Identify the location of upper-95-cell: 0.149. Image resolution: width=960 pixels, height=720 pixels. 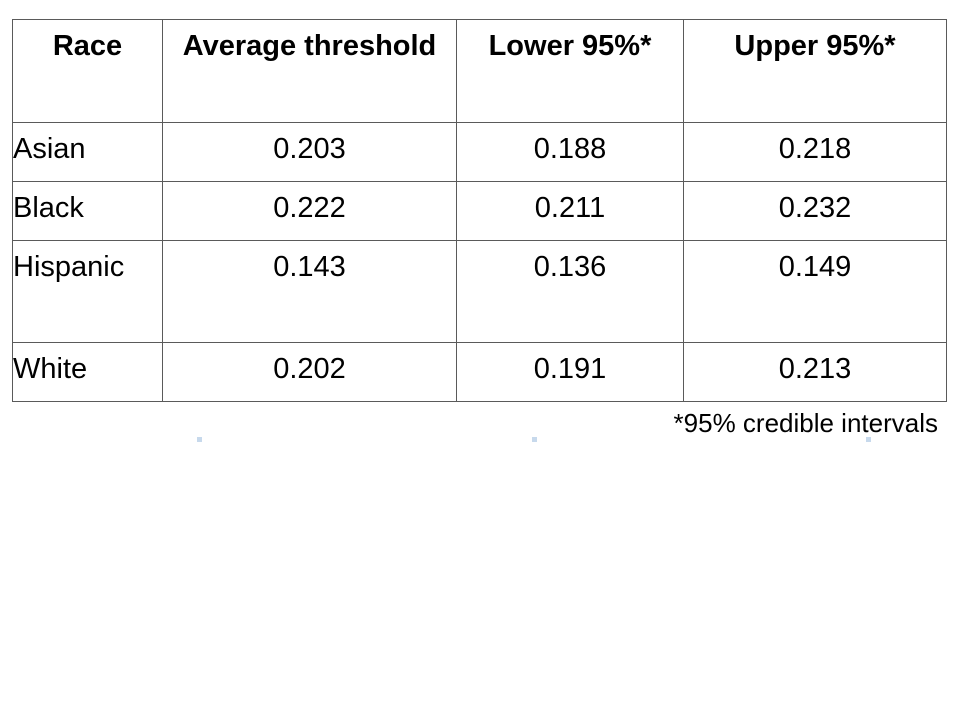
(815, 291).